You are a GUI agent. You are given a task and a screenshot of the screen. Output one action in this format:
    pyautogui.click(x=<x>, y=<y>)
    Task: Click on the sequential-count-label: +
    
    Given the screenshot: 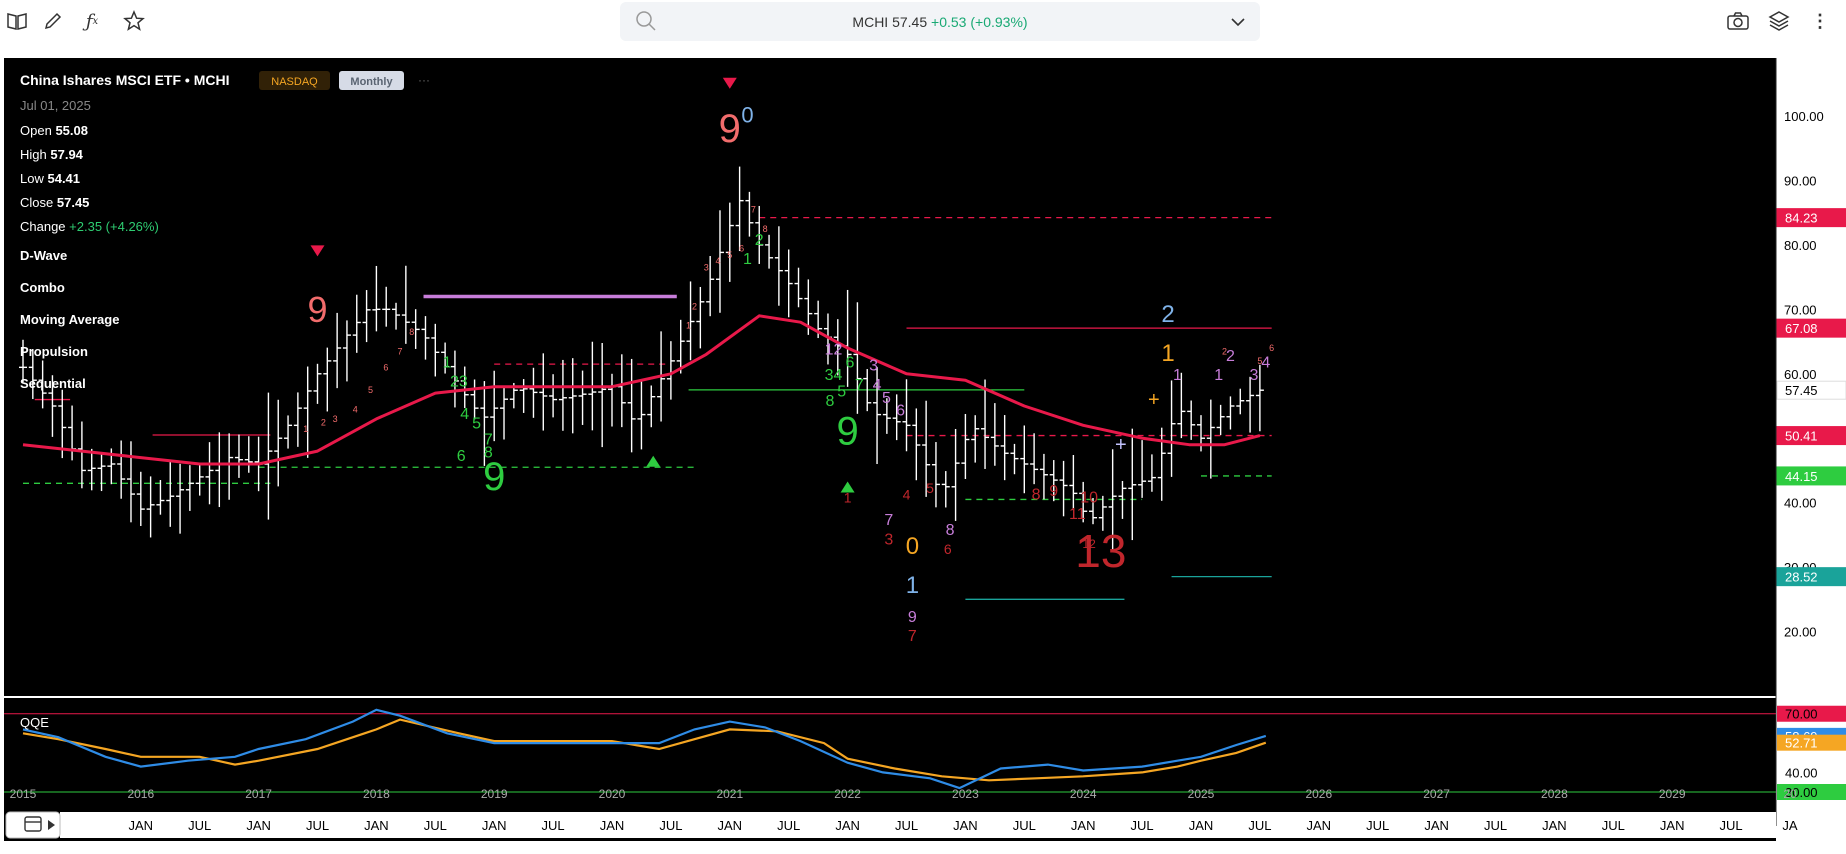 What is the action you would take?
    pyautogui.click(x=1121, y=445)
    